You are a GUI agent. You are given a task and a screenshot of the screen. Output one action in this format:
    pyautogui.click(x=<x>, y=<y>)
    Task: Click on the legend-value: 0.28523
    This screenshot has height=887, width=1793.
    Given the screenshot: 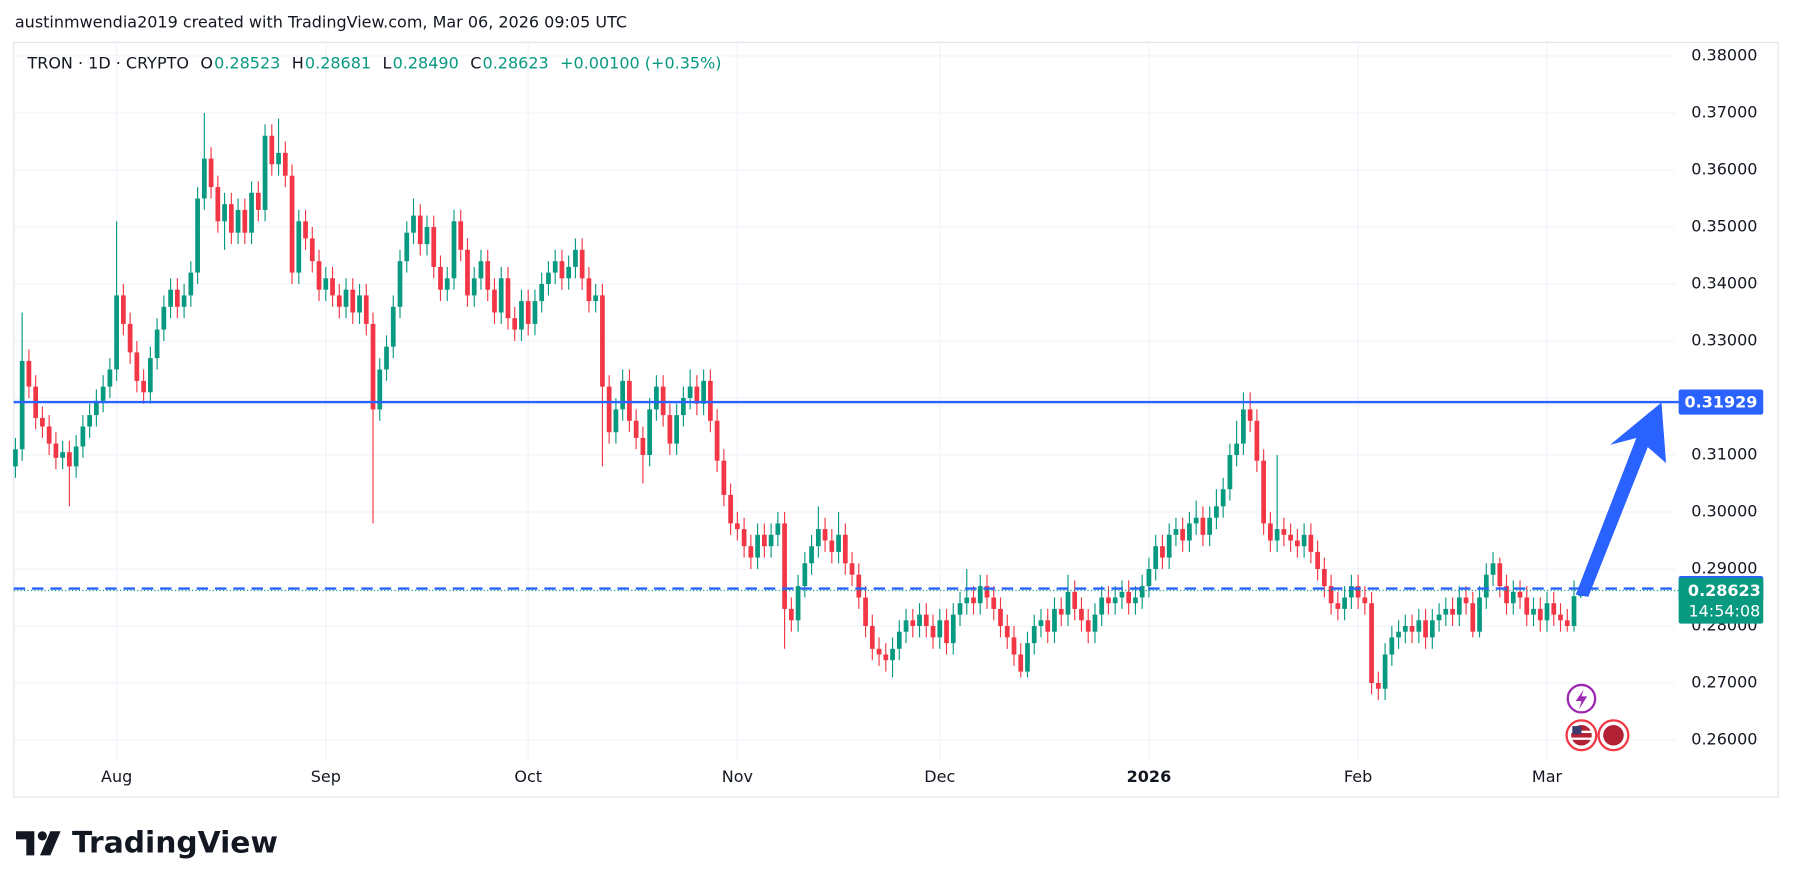 What is the action you would take?
    pyautogui.click(x=247, y=63)
    